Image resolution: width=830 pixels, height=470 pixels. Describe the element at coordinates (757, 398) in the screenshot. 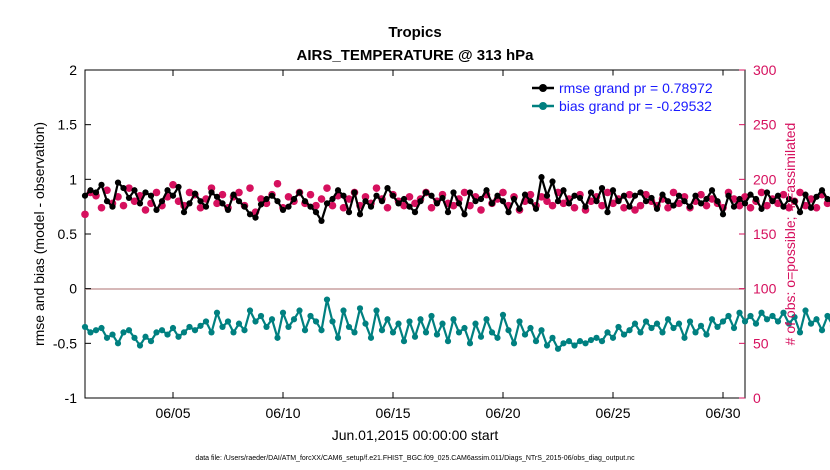

I see `y-right-tick-label: 0` at that location.